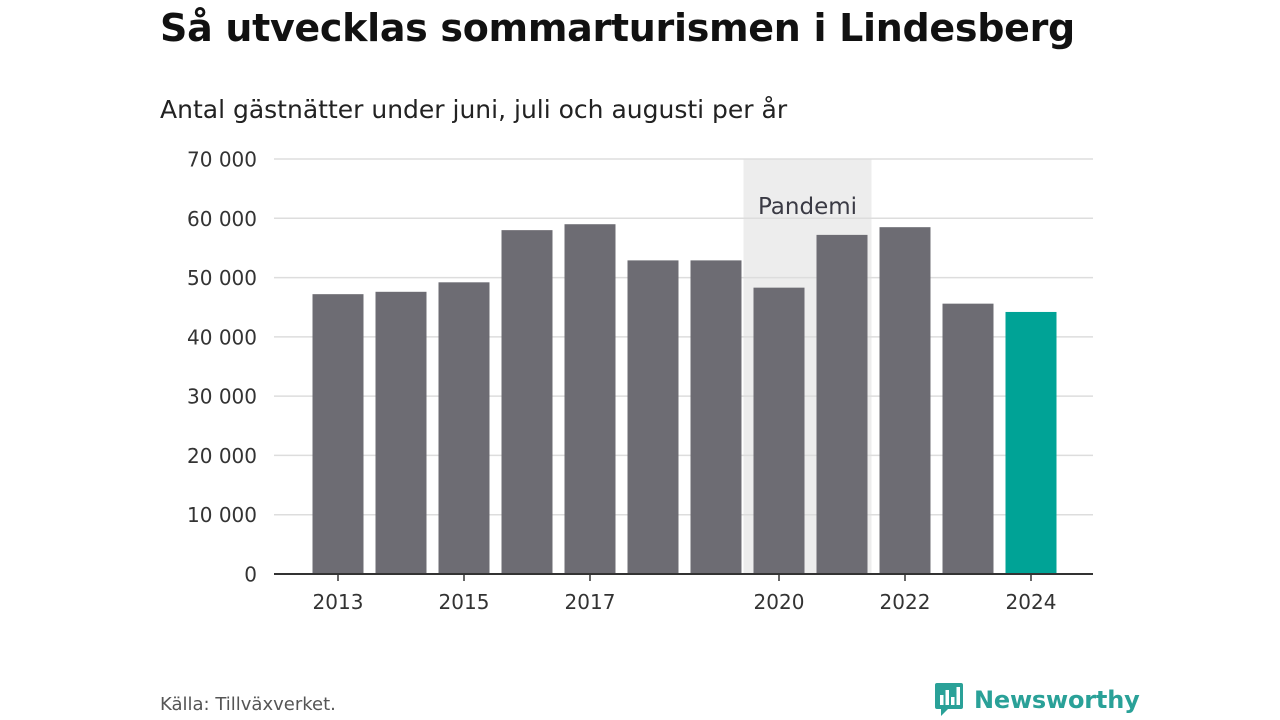 This screenshot has height=720, width=1280. I want to click on bar-2013, so click(338, 434).